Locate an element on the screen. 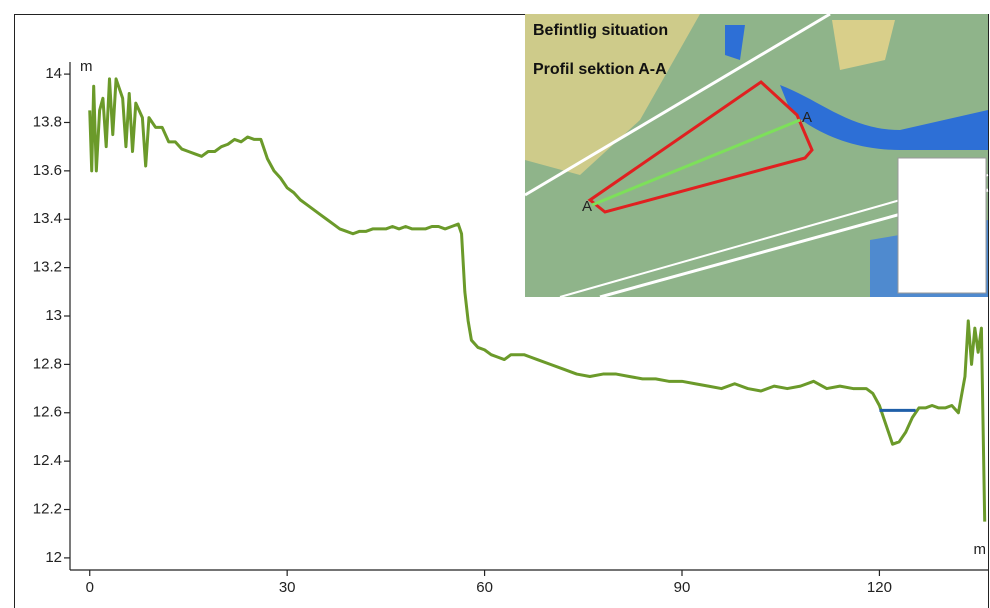 Image resolution: width=990 pixels, height=608 pixels. map-section-outline is located at coordinates (700, 147).